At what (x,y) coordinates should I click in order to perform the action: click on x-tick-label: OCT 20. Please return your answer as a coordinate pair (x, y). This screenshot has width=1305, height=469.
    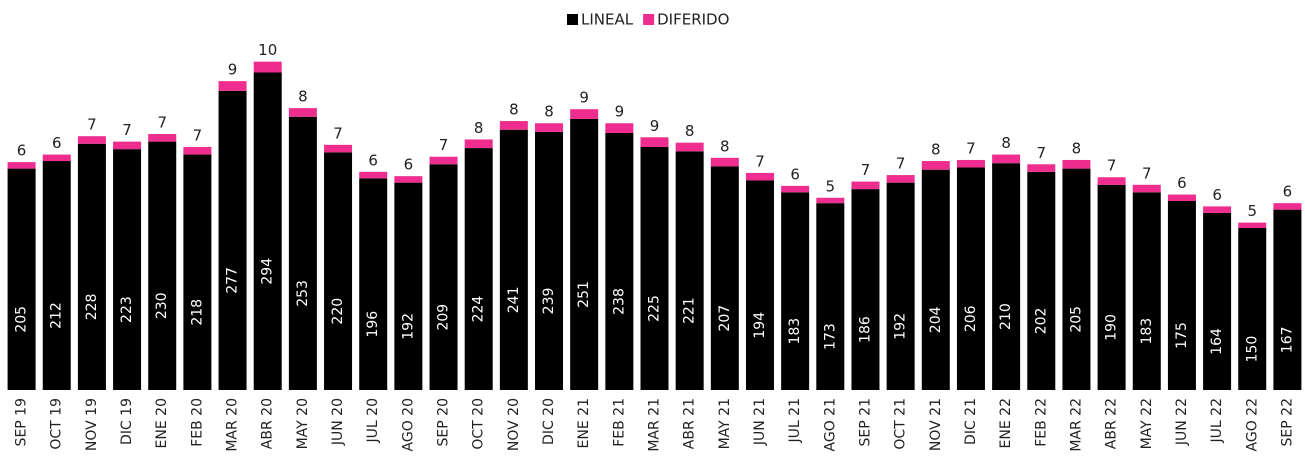
    Looking at the image, I should click on (479, 424).